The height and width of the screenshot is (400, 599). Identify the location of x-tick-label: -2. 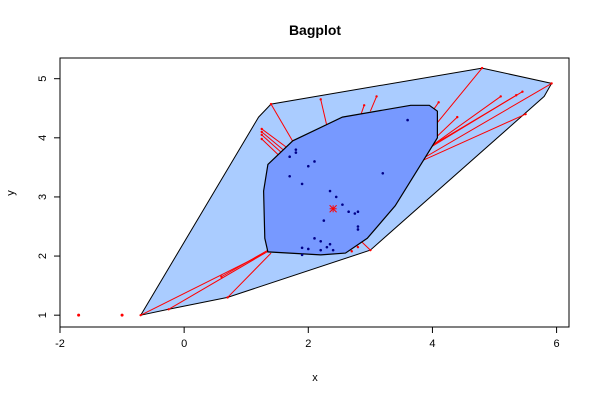
(60, 344).